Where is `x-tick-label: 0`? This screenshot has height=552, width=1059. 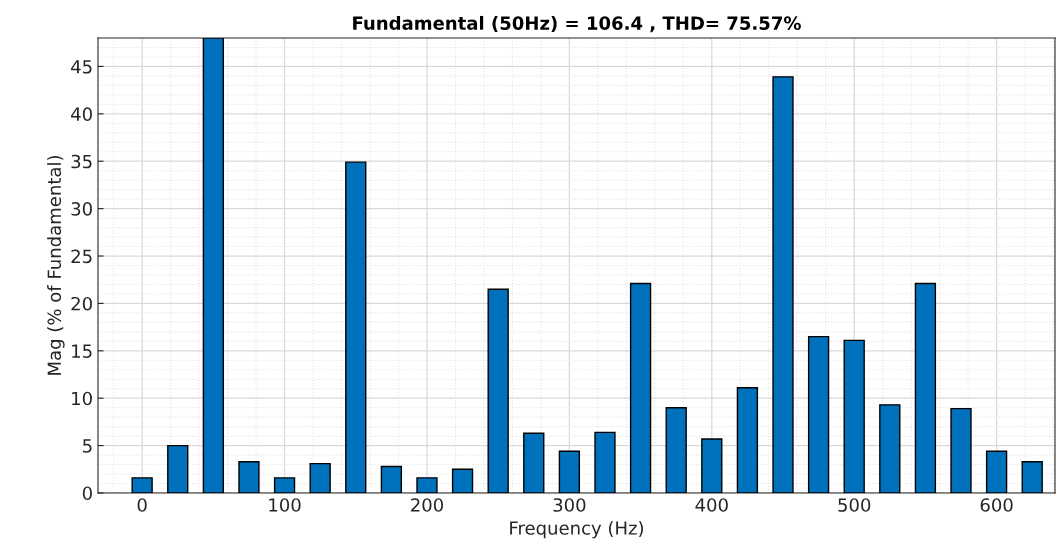 x-tick-label: 0 is located at coordinates (142, 505).